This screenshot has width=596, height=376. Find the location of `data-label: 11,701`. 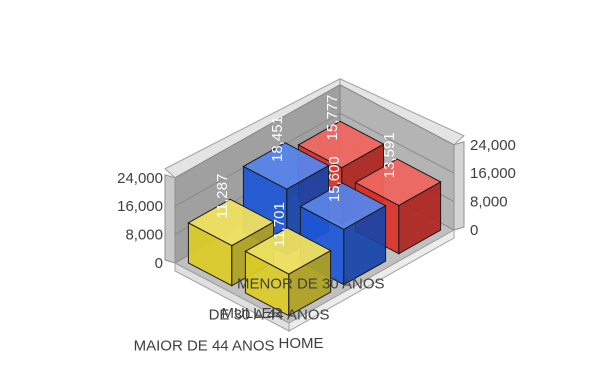

data-label: 11,701 is located at coordinates (279, 224).